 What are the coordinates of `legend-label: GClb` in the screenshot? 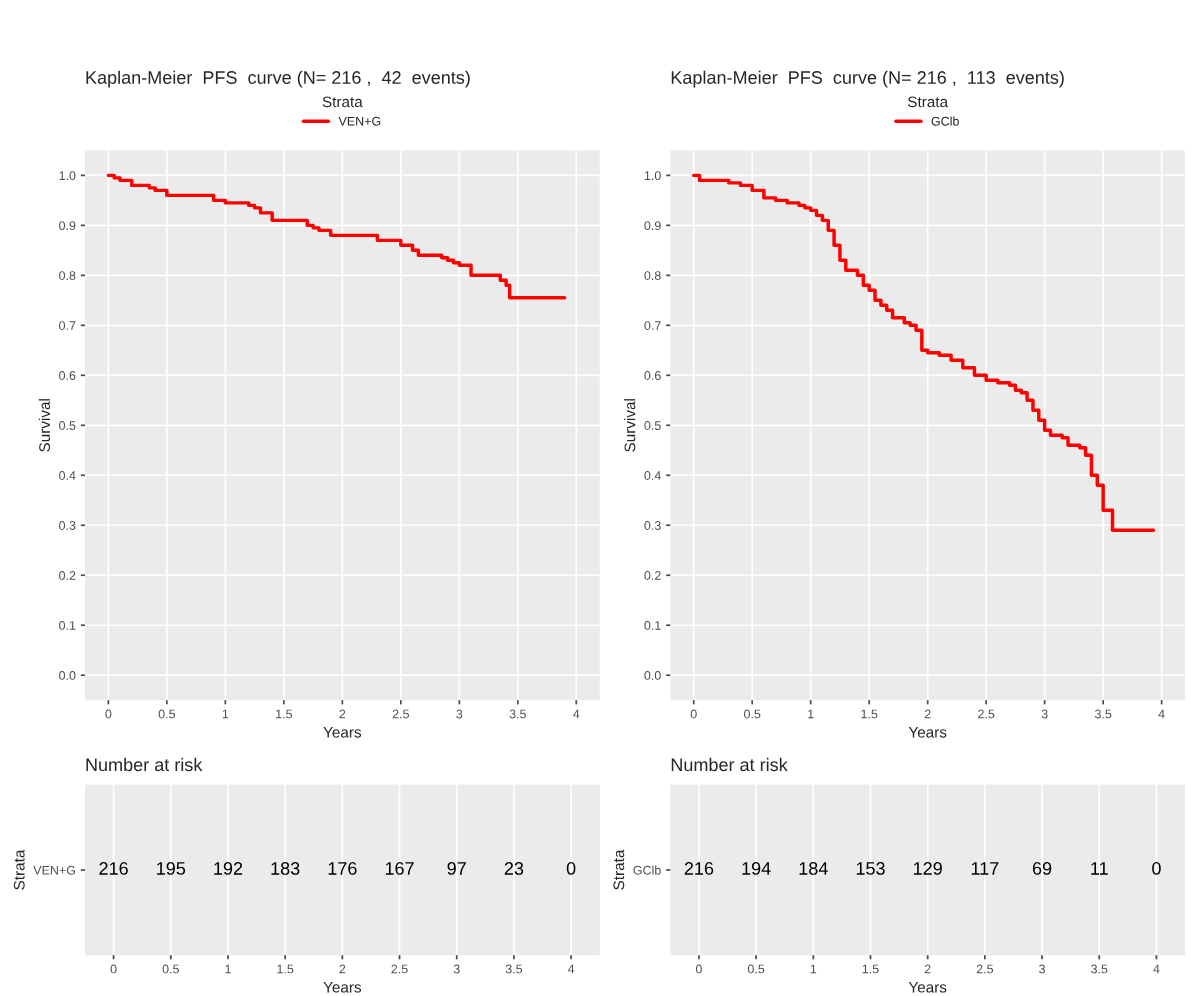 It's located at (945, 121).